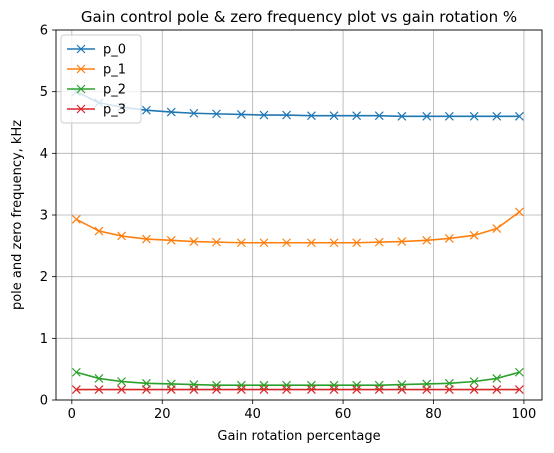  I want to click on x-tick-label: 0, so click(72, 414).